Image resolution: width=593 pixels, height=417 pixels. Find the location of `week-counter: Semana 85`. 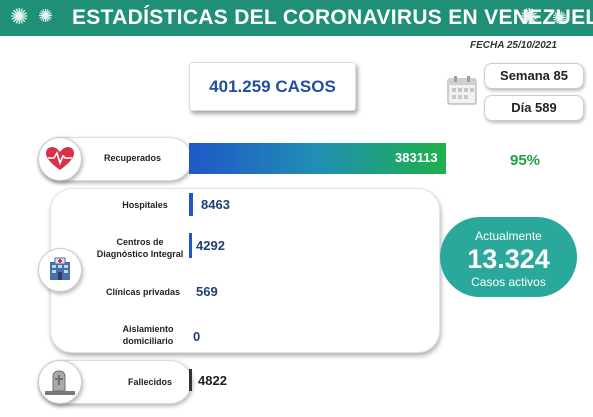

week-counter: Semana 85 is located at coordinates (534, 76).